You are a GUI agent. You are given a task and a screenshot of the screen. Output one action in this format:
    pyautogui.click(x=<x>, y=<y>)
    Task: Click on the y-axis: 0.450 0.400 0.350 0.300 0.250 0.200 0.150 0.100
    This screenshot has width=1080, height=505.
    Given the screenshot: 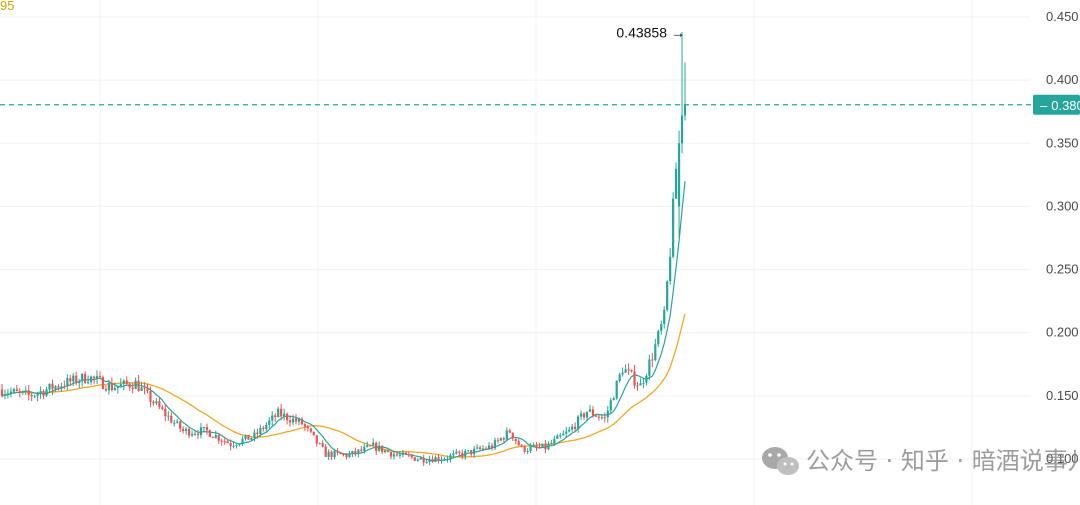 What is the action you would take?
    pyautogui.click(x=1062, y=237)
    